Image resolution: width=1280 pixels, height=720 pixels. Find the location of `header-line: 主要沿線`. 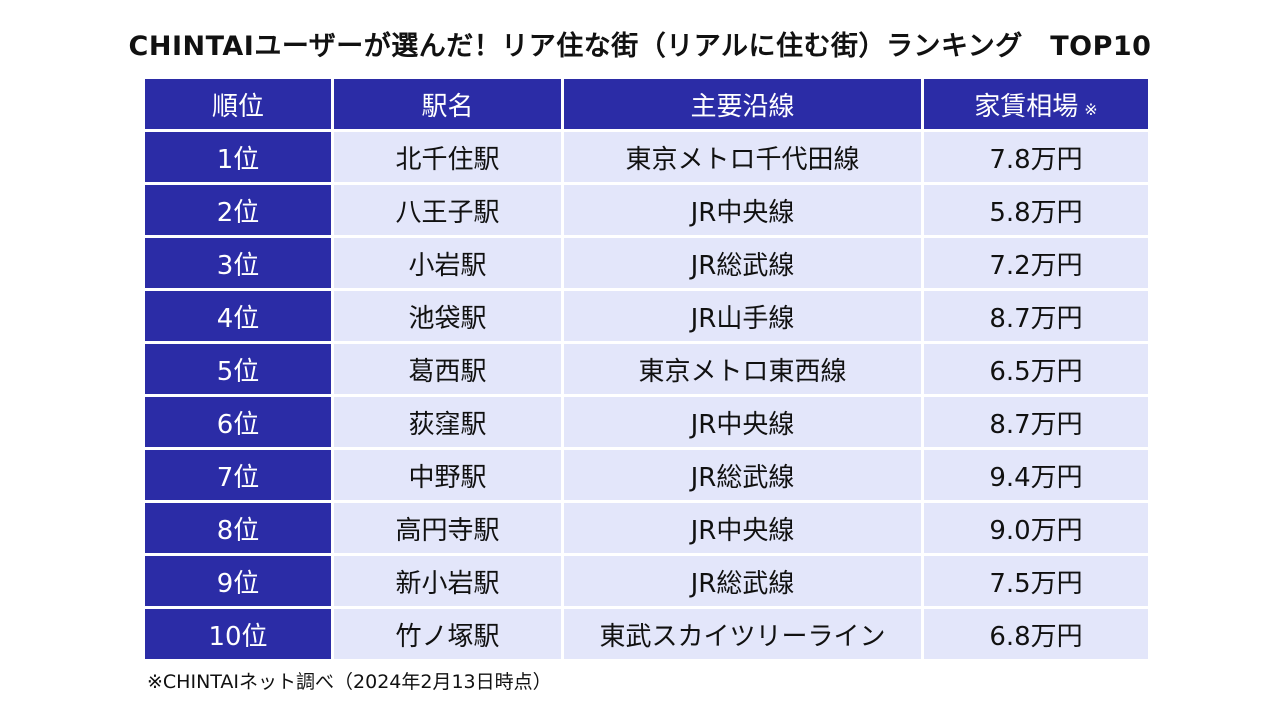

header-line: 主要沿線 is located at coordinates (742, 104).